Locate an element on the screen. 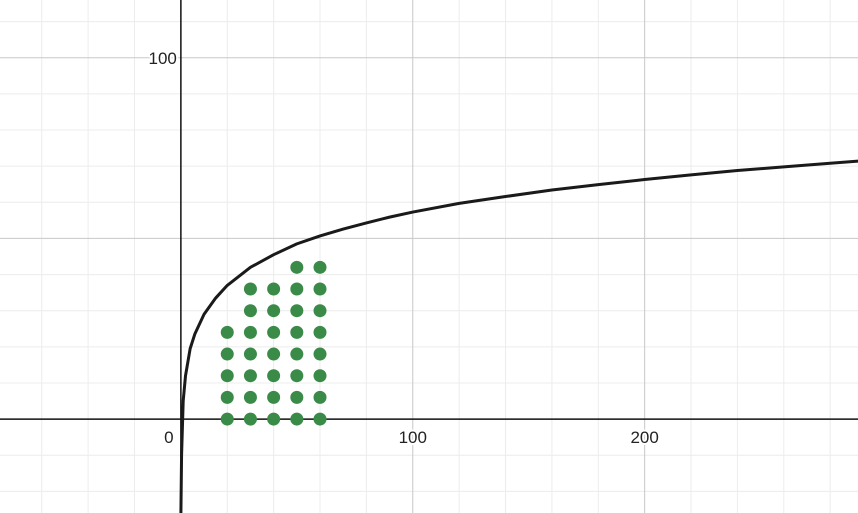 This screenshot has height=513, width=858. scatter-points-layer is located at coordinates (273, 343).